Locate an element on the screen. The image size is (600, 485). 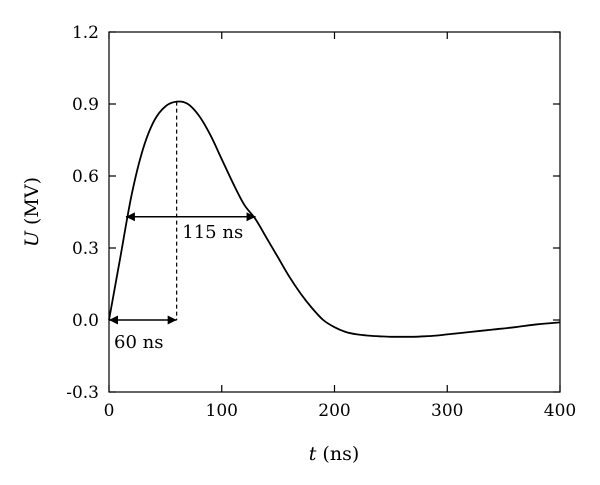
y-tick-label: -0.3 is located at coordinates (82, 393).